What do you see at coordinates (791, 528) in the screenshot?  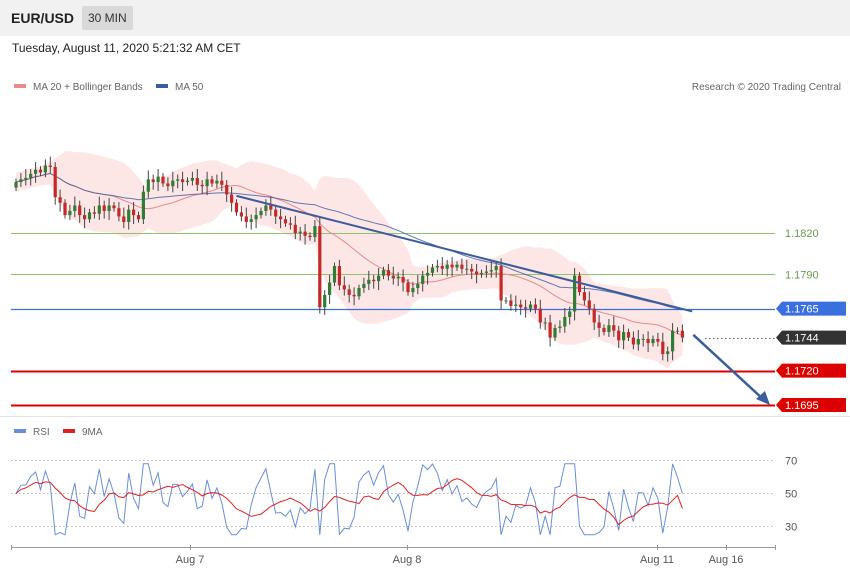 I see `rsi-level-label-30: 30` at bounding box center [791, 528].